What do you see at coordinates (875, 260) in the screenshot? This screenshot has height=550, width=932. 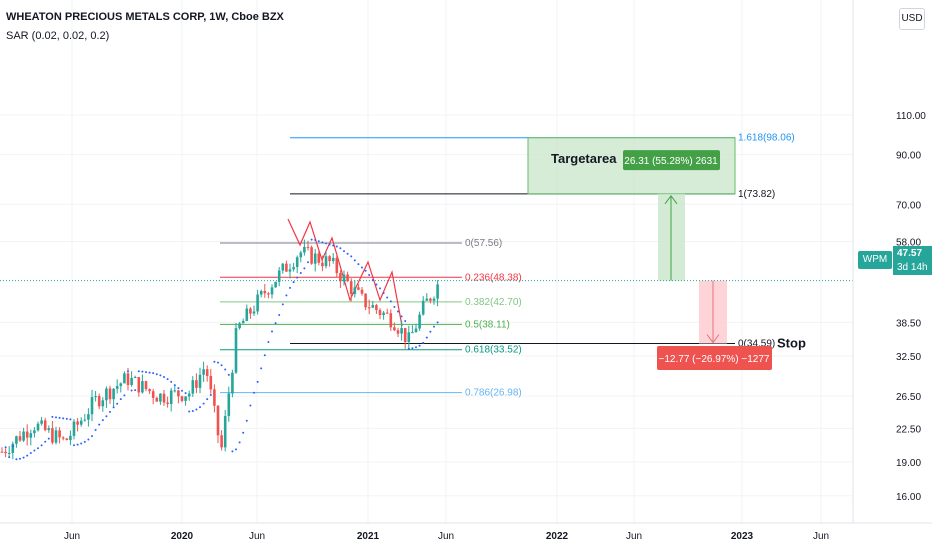 I see `symbol-price-tag: WPM` at bounding box center [875, 260].